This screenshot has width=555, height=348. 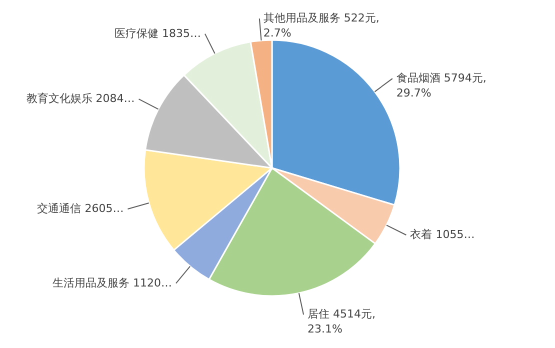 I want to click on slice-label: 其他用品及服务 522元, 2.7%, so click(x=321, y=26).